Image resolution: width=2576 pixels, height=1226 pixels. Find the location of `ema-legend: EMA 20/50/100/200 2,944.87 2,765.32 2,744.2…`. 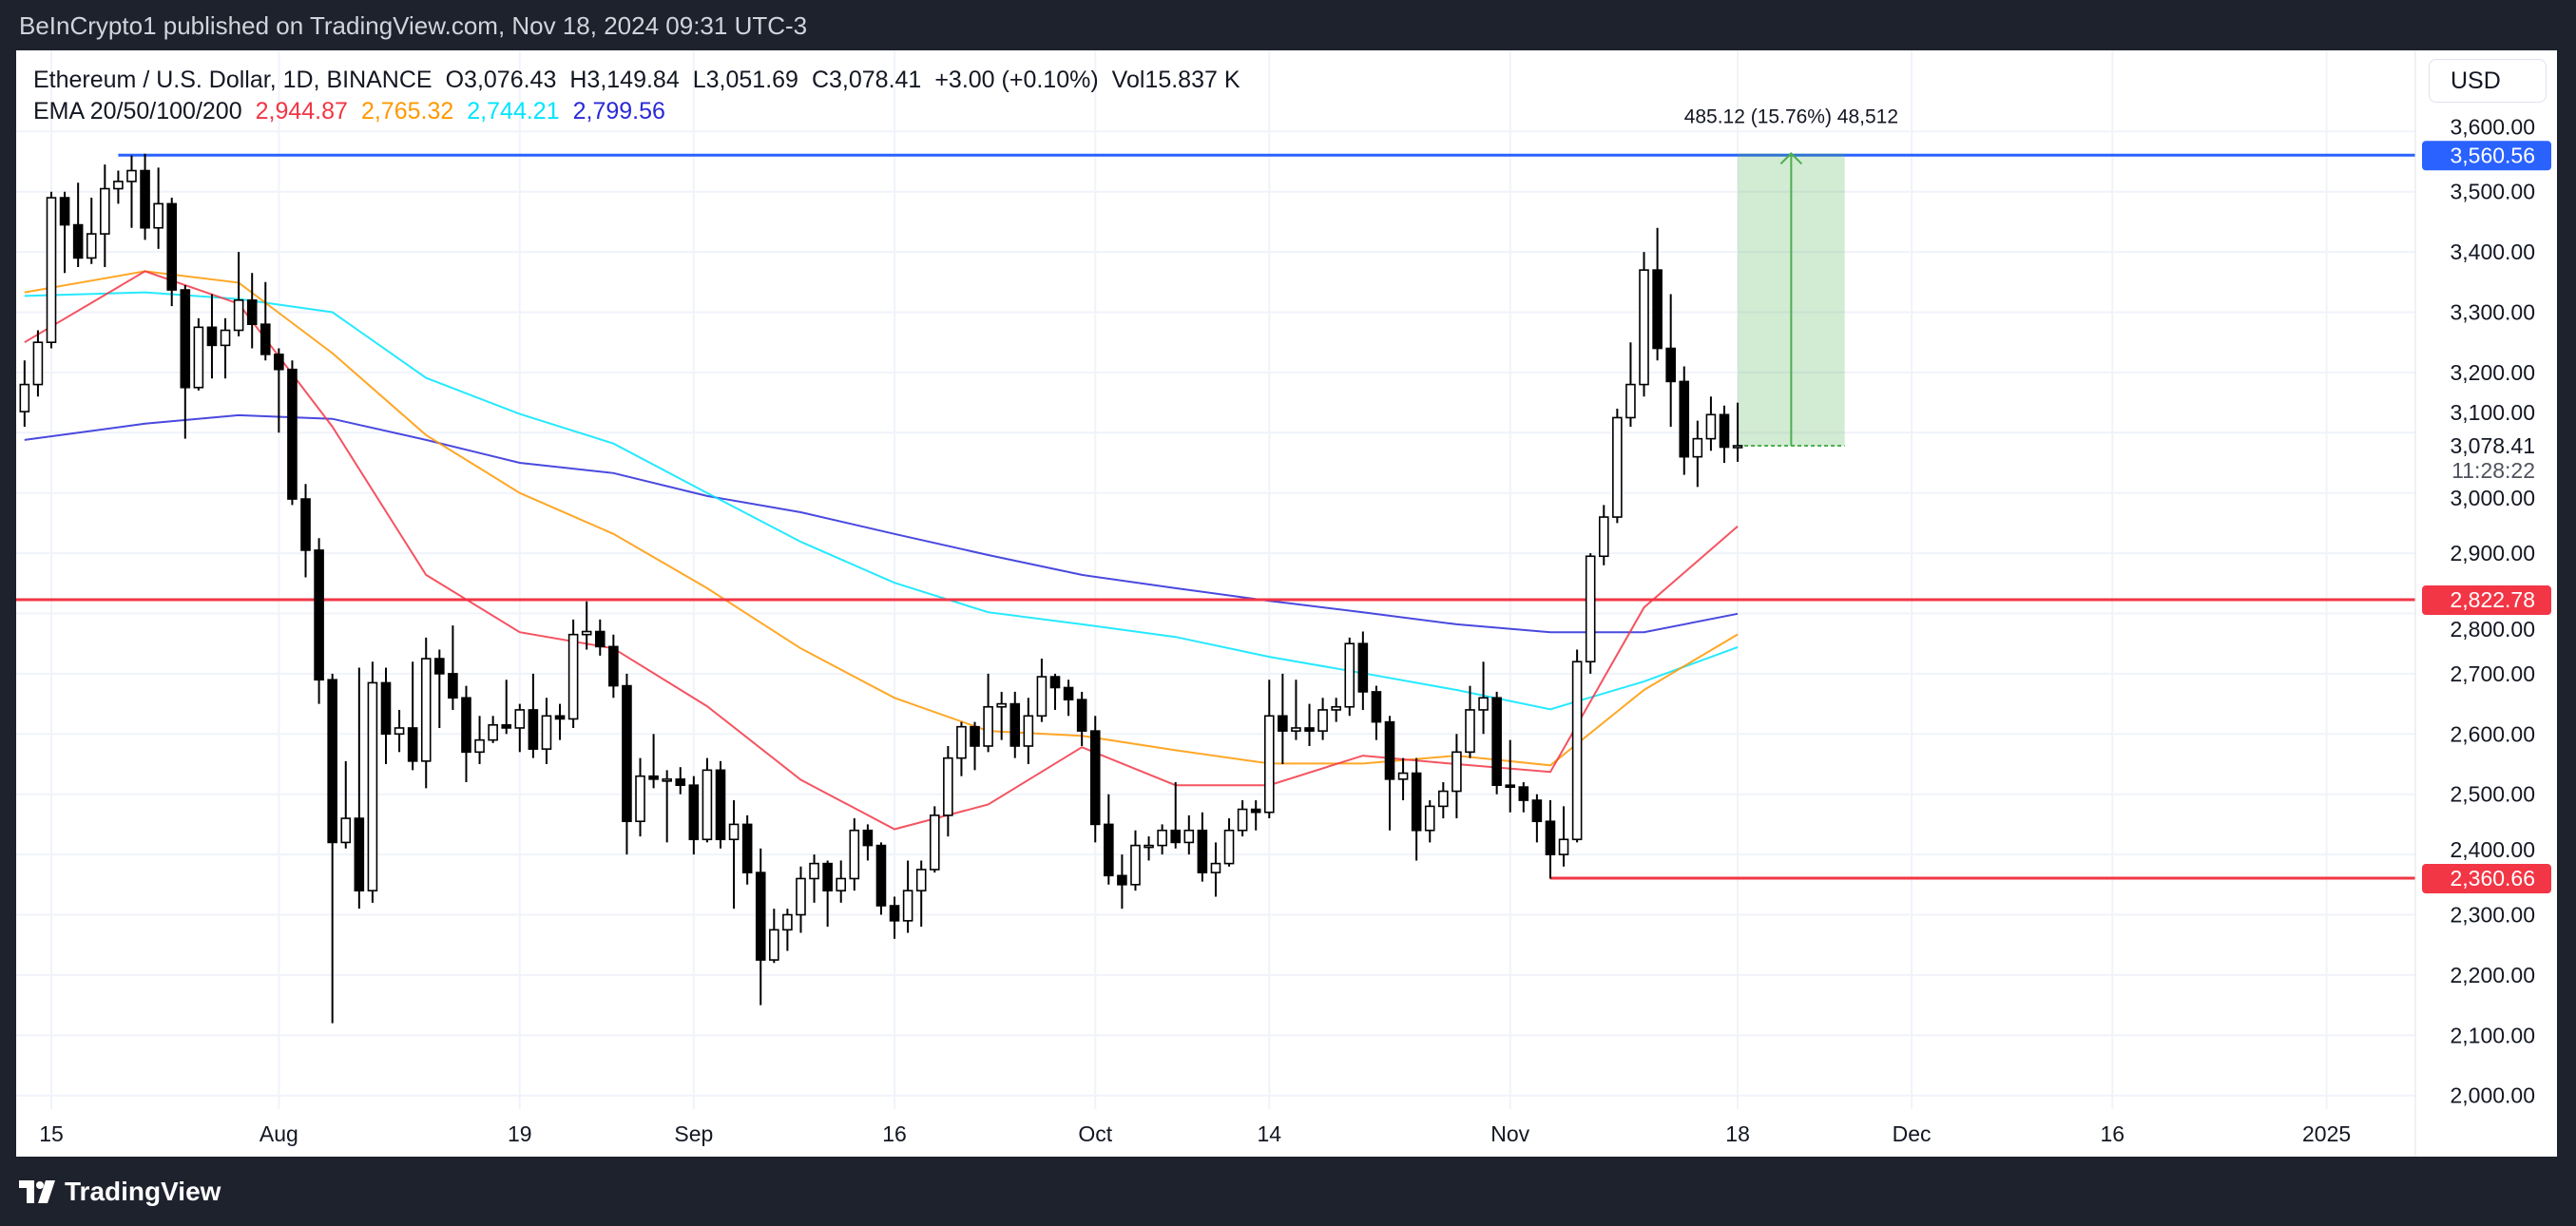

ema-legend: EMA 20/50/100/200 2,944.87 2,765.32 2,744.2… is located at coordinates (356, 112).